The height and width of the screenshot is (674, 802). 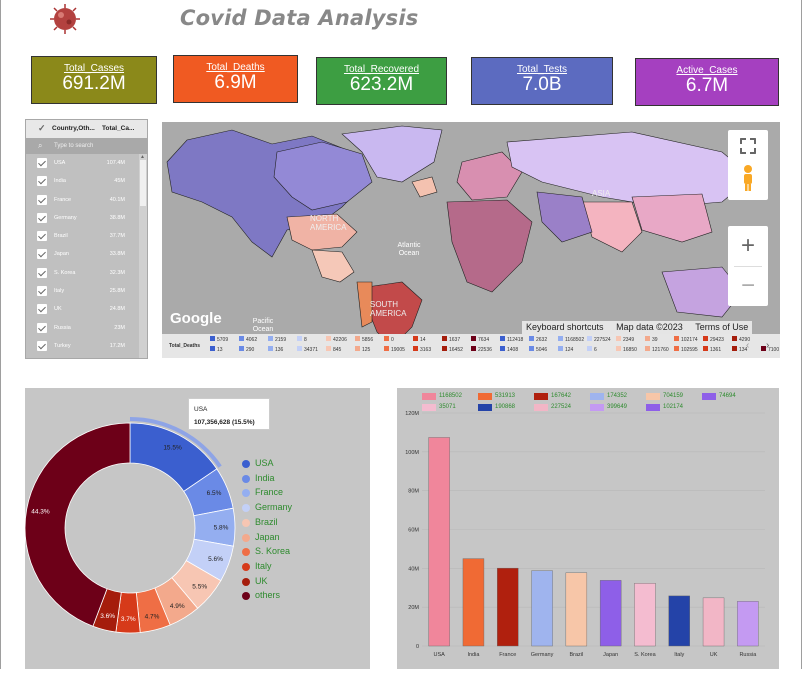 What do you see at coordinates (473, 602) in the screenshot?
I see `bar-india` at bounding box center [473, 602].